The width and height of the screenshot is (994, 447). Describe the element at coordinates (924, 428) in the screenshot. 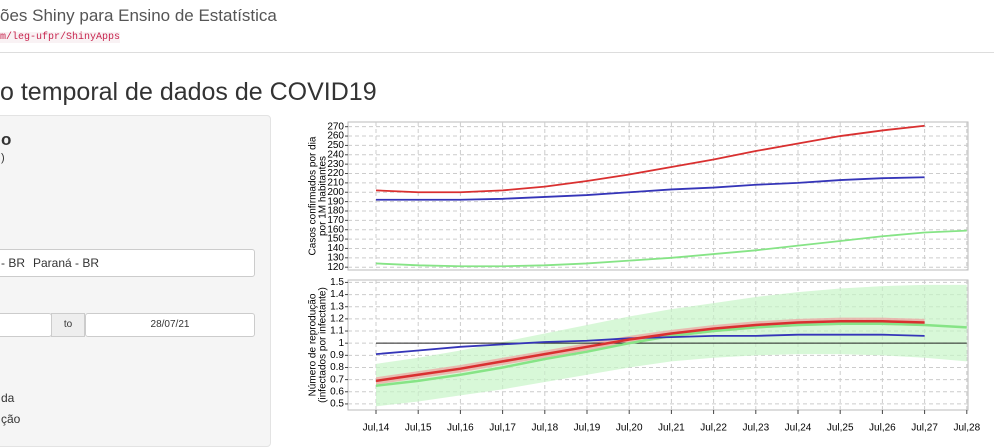

I see `x-tick-label: Jul,27` at that location.